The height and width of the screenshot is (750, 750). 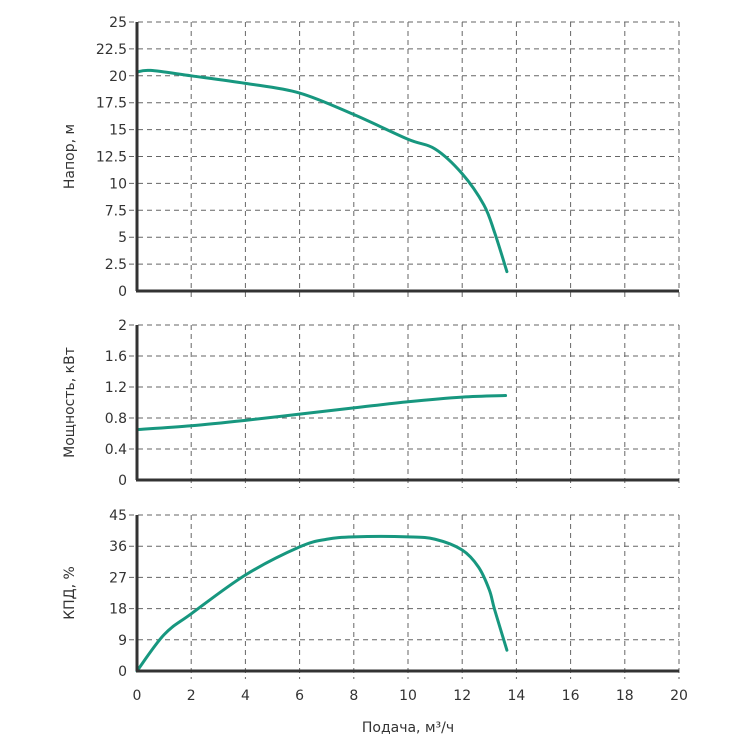 I want to click on x-tick-label: 12, so click(x=462, y=696).